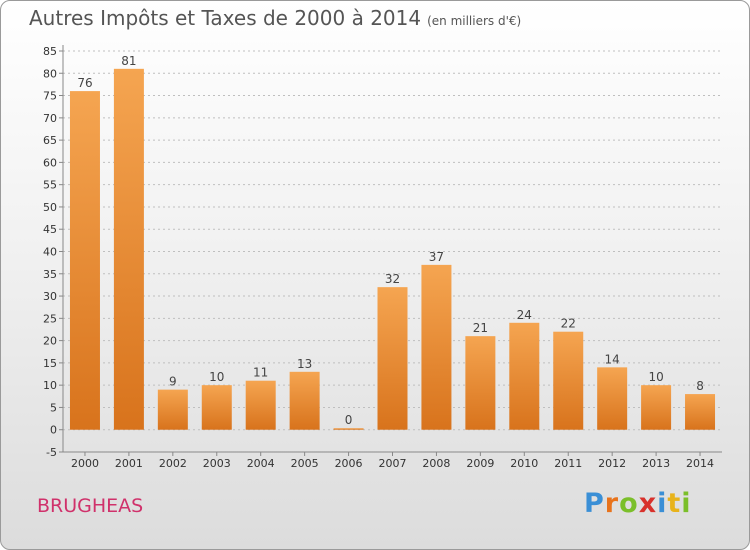 This screenshot has height=550, width=750. I want to click on y-tick-label: 75, so click(50, 96).